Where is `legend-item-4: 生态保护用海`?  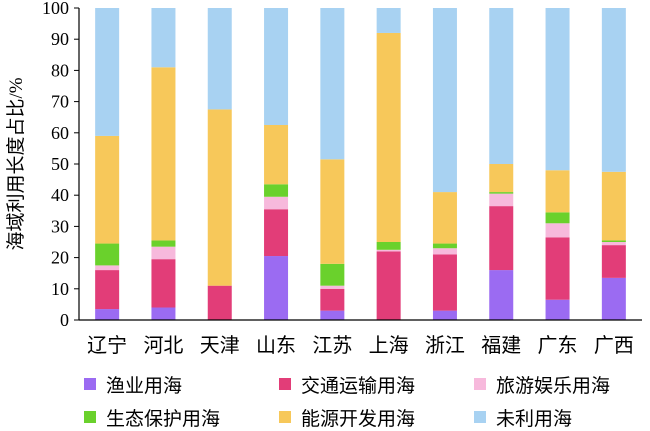 legend-item-4: 生态保护用海 is located at coordinates (152, 417).